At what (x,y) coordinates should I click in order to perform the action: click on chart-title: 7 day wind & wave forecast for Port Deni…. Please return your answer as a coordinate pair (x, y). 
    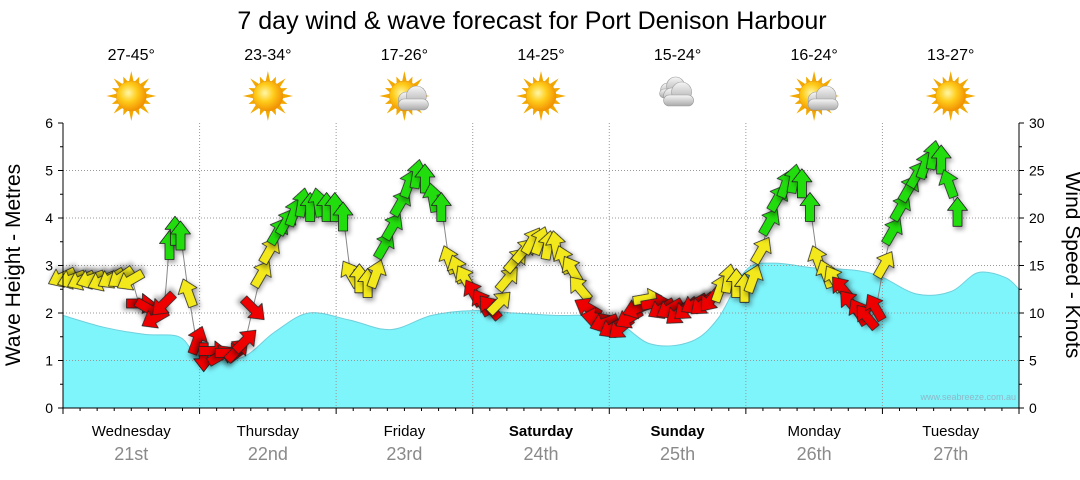
    Looking at the image, I should click on (531, 21).